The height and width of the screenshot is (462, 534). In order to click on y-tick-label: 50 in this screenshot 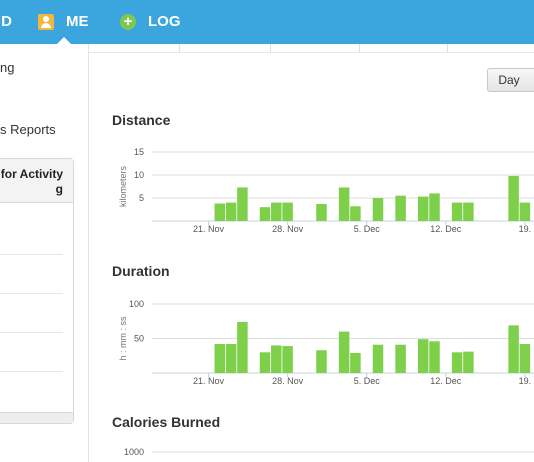, I will do `click(139, 339)`.